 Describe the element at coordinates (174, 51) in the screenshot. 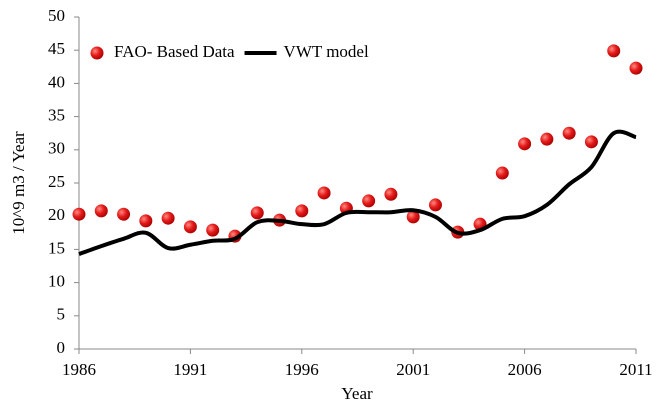

I see `legend-label: FAO- Based Data` at that location.